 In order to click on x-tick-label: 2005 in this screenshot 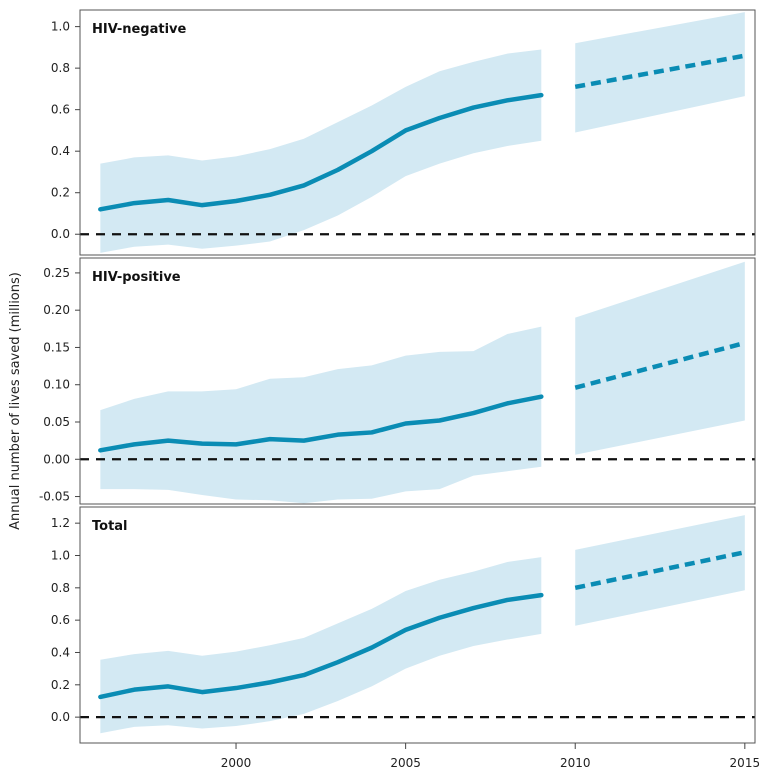, I will do `click(405, 763)`.